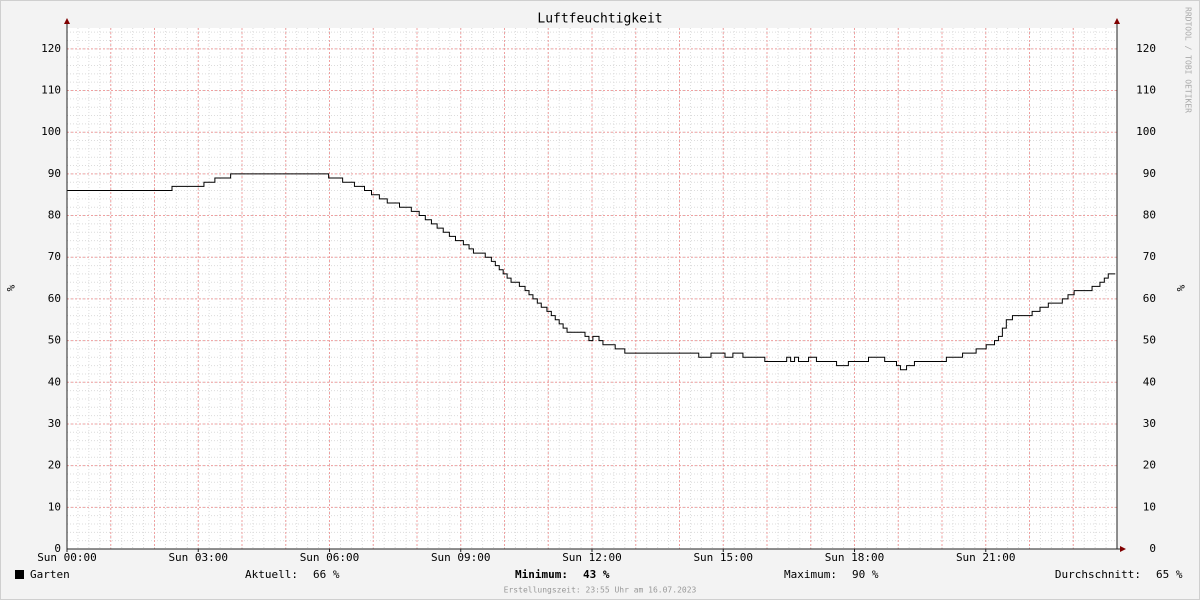 This screenshot has height=600, width=1200. Describe the element at coordinates (54, 340) in the screenshot. I see `y-tick-label: 50` at that location.